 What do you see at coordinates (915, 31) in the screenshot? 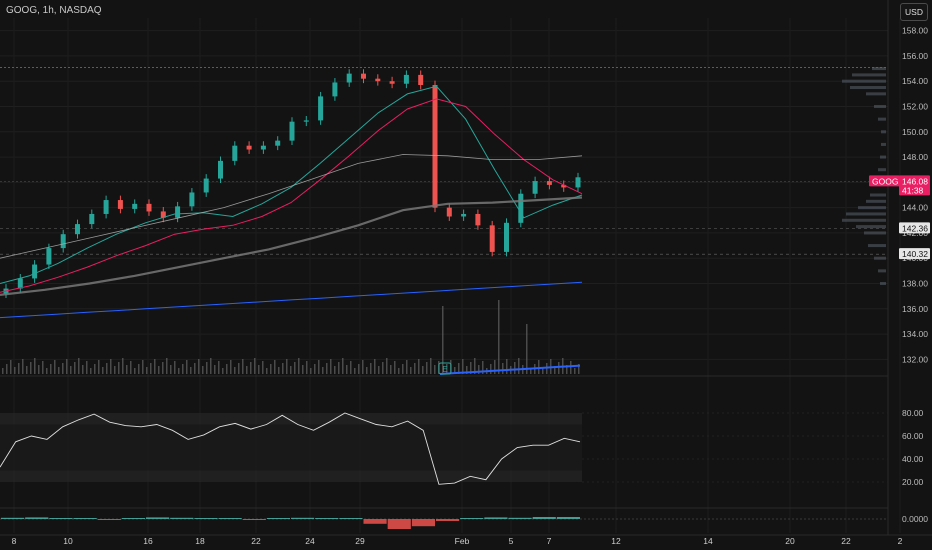
I see `price-tick-label: 158.00` at bounding box center [915, 31].